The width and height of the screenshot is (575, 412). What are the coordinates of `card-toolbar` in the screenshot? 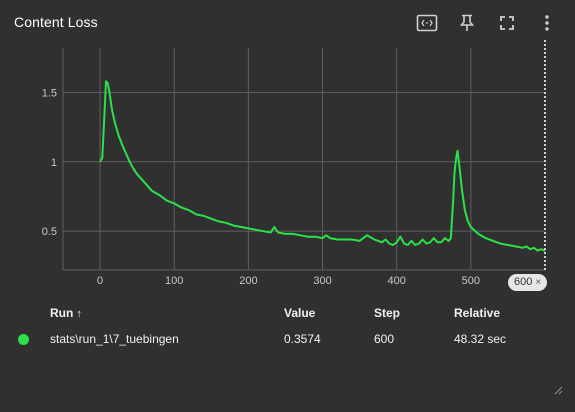 It's located at (487, 23).